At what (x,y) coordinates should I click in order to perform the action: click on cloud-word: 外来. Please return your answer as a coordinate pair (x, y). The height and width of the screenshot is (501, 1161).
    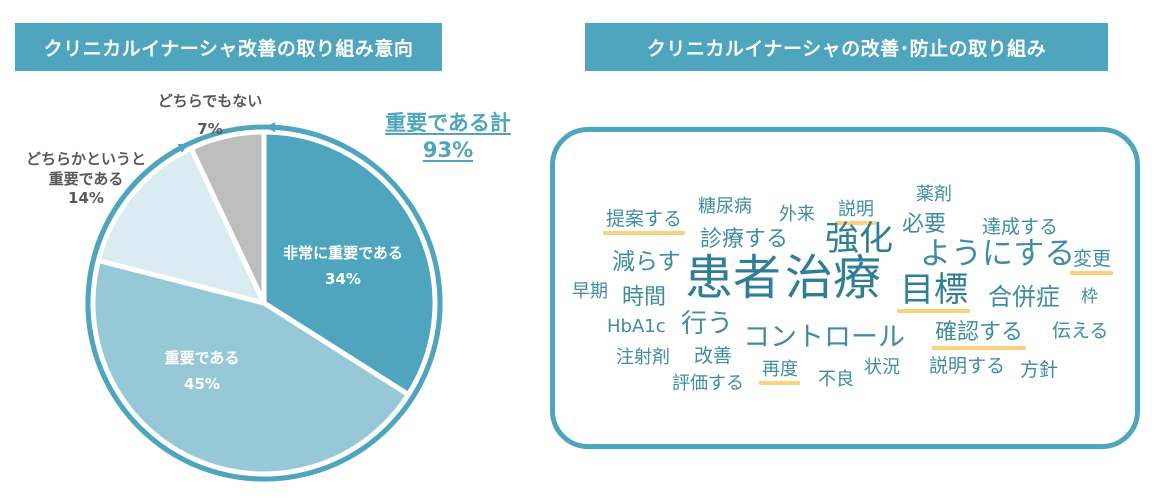
    Looking at the image, I should click on (797, 214).